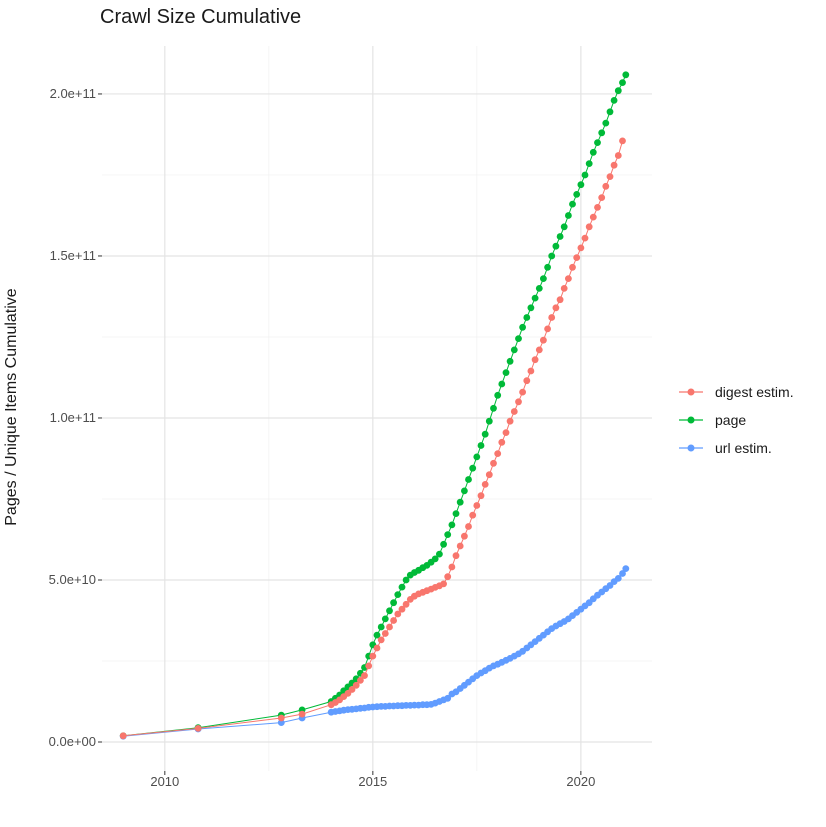  I want to click on x-tick-label: 2020, so click(581, 781).